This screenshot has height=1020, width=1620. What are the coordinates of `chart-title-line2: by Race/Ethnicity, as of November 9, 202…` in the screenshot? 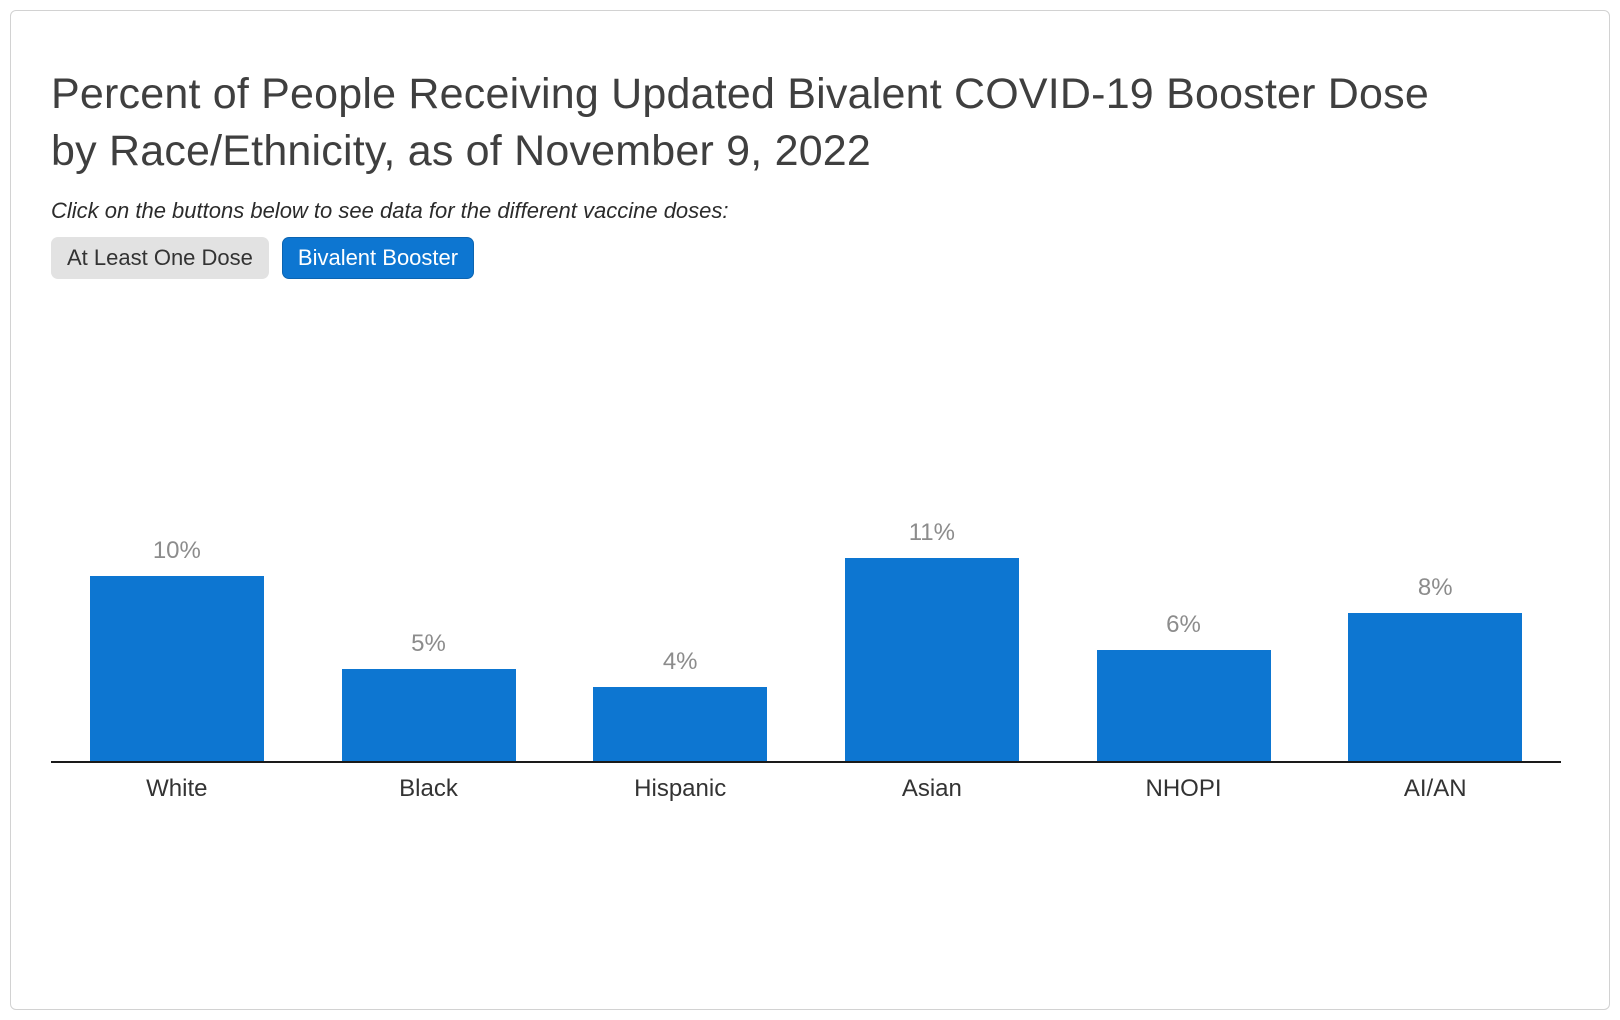 It's located at (461, 150).